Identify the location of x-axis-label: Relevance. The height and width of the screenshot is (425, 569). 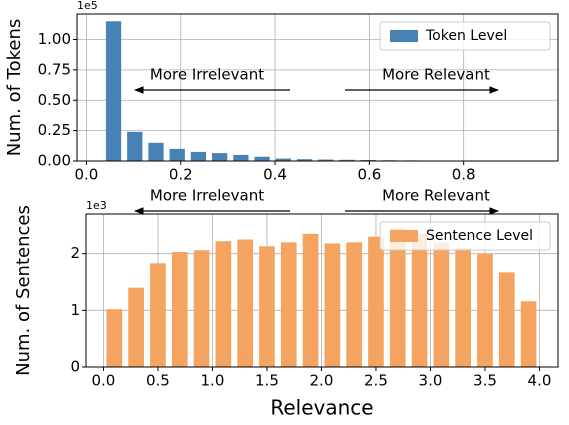
(321, 408).